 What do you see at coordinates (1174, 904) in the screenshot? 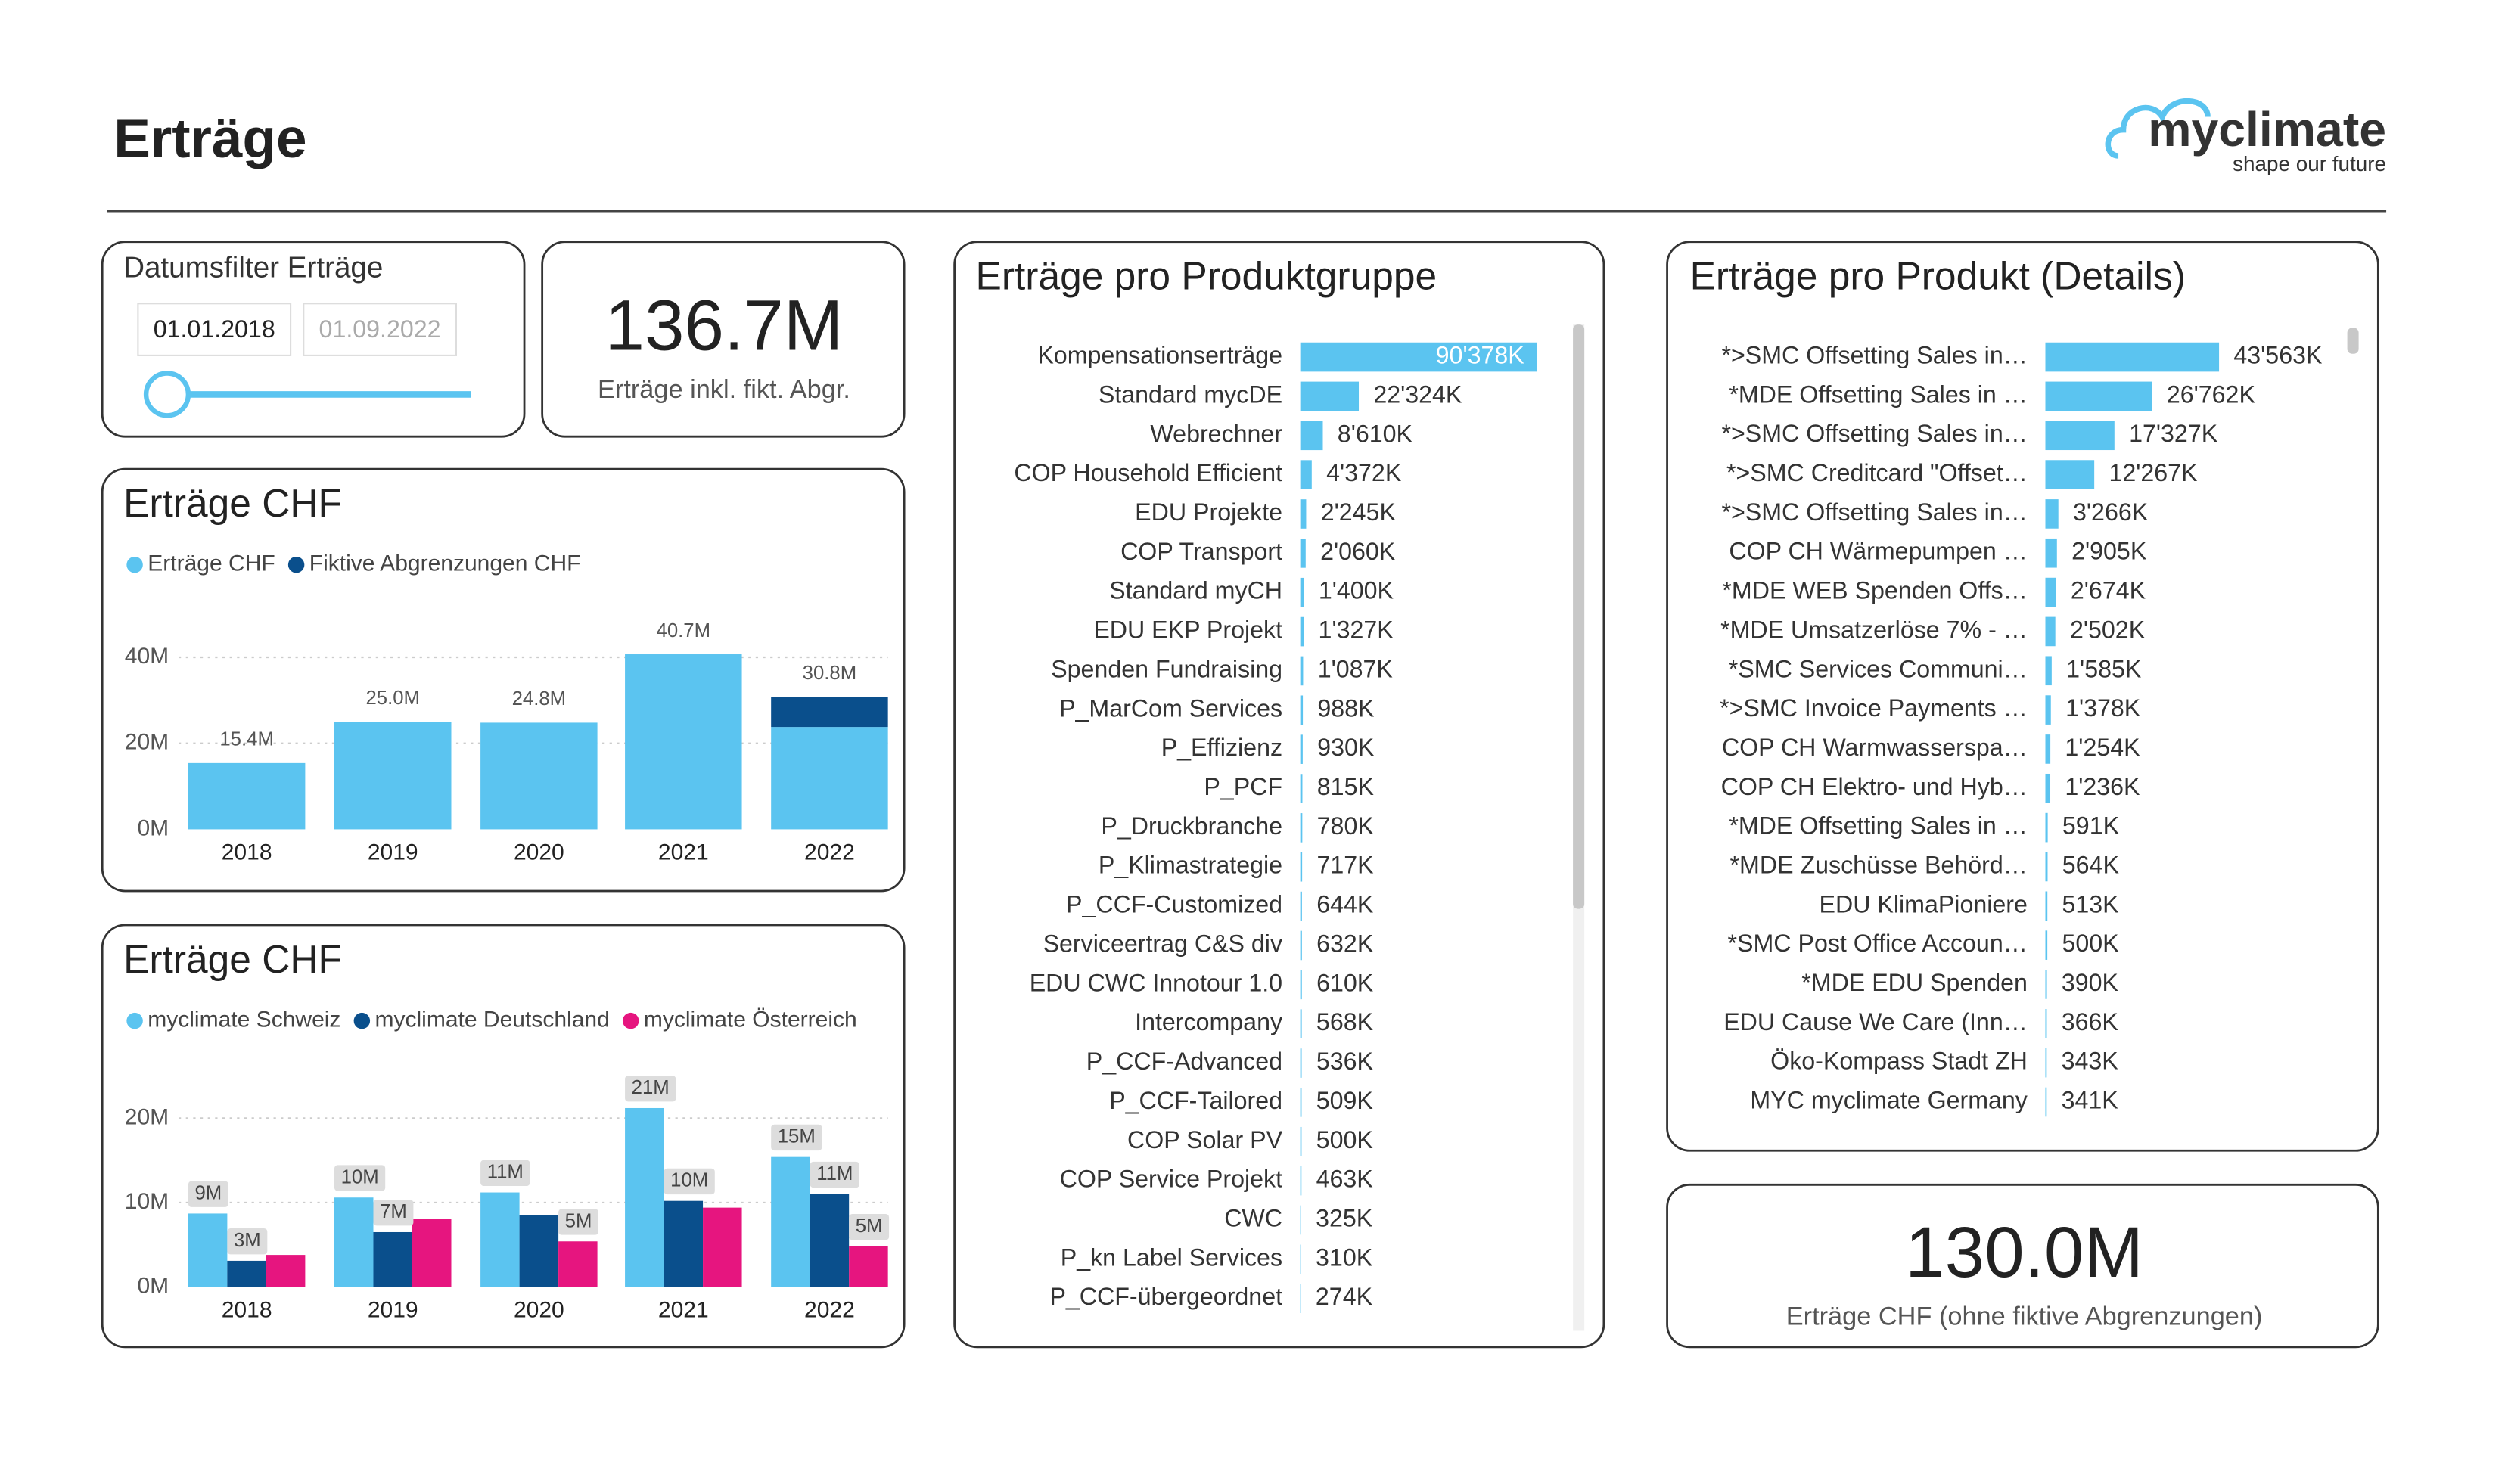
I see `category-label: P_CCF-Customized` at bounding box center [1174, 904].